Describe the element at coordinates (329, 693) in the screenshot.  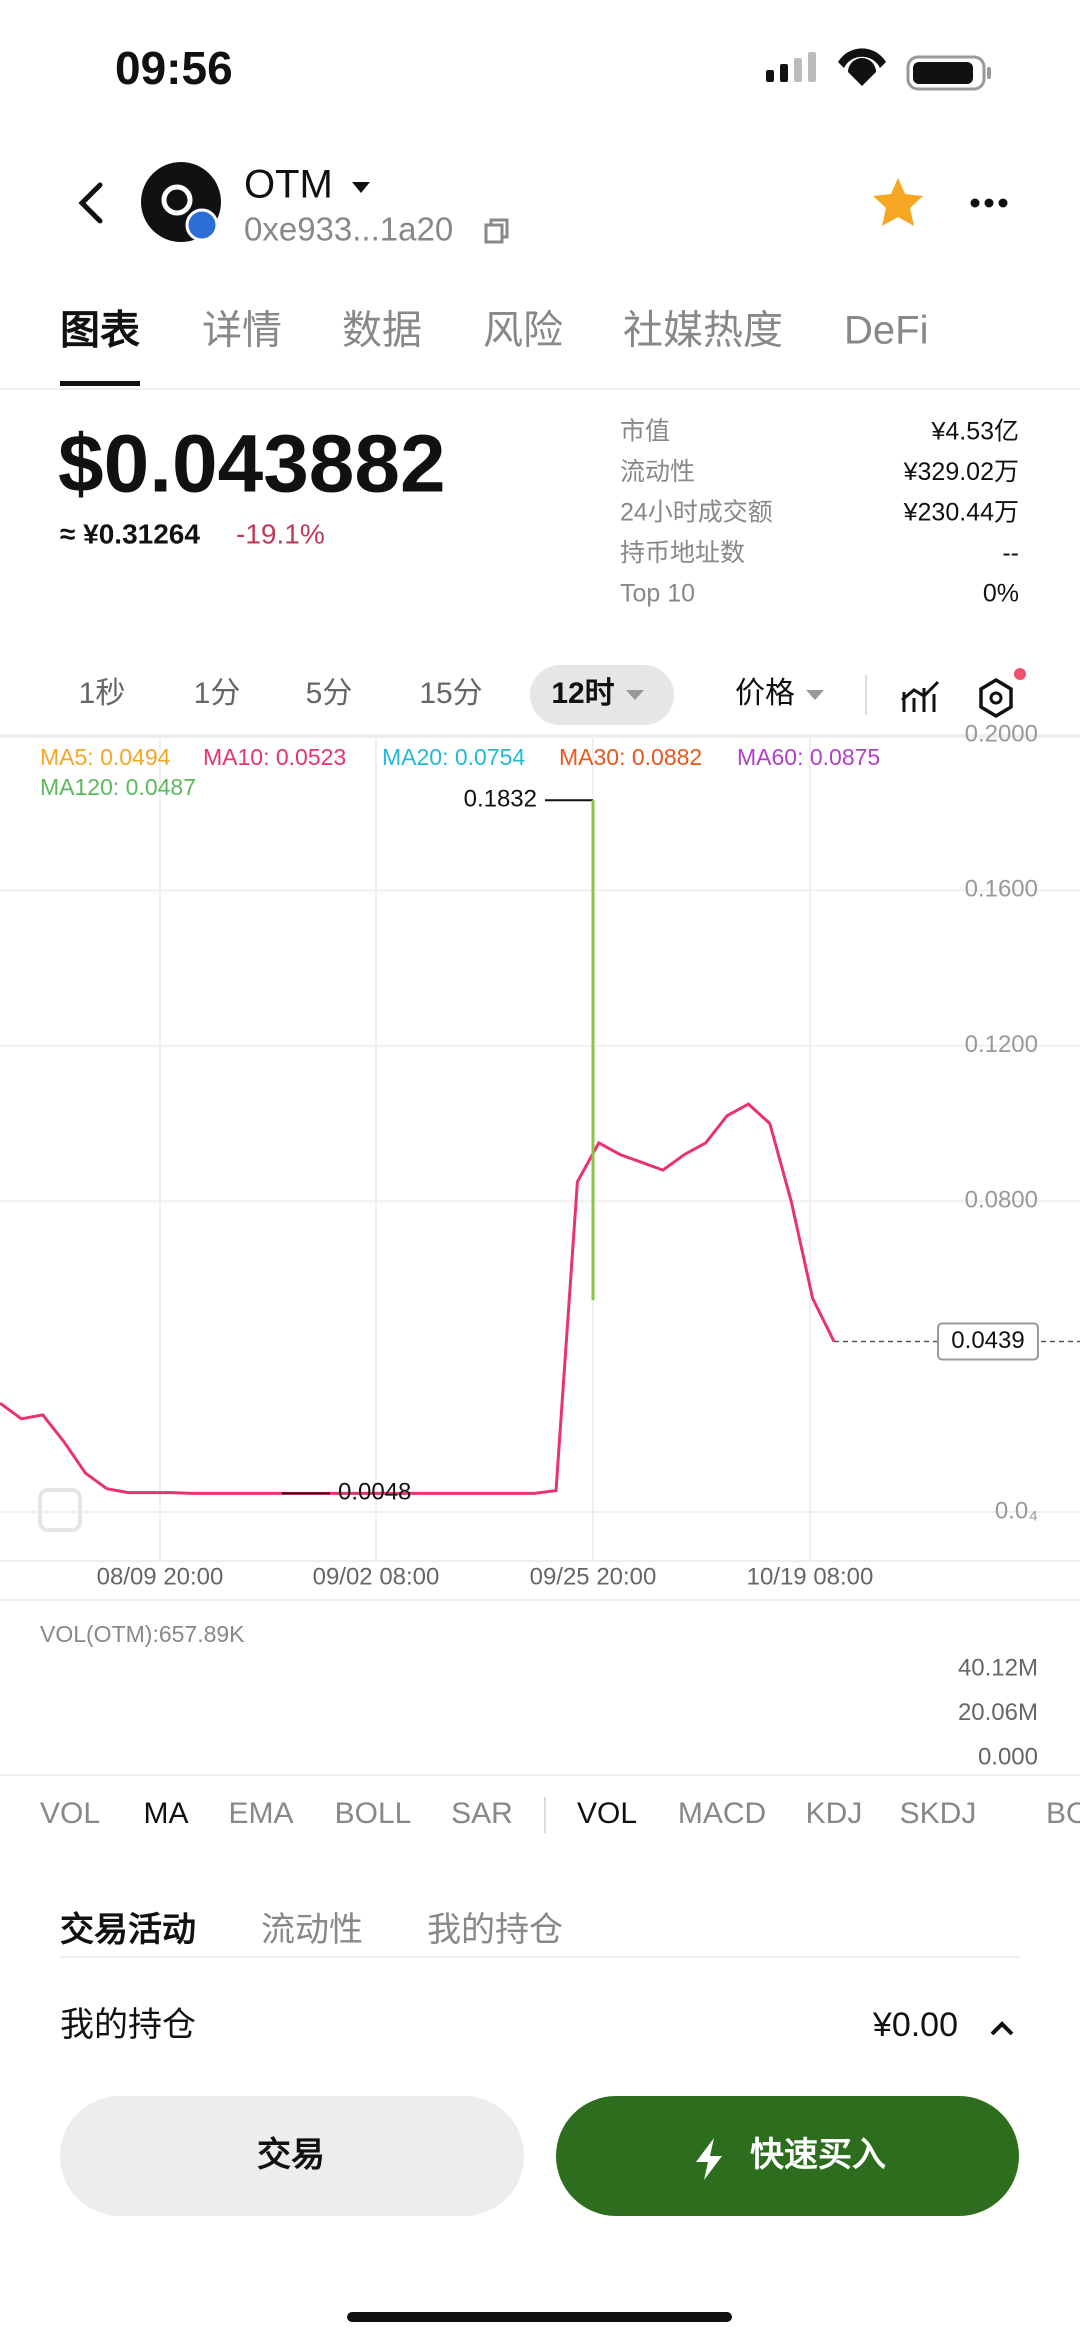
I see `interval: 5分` at that location.